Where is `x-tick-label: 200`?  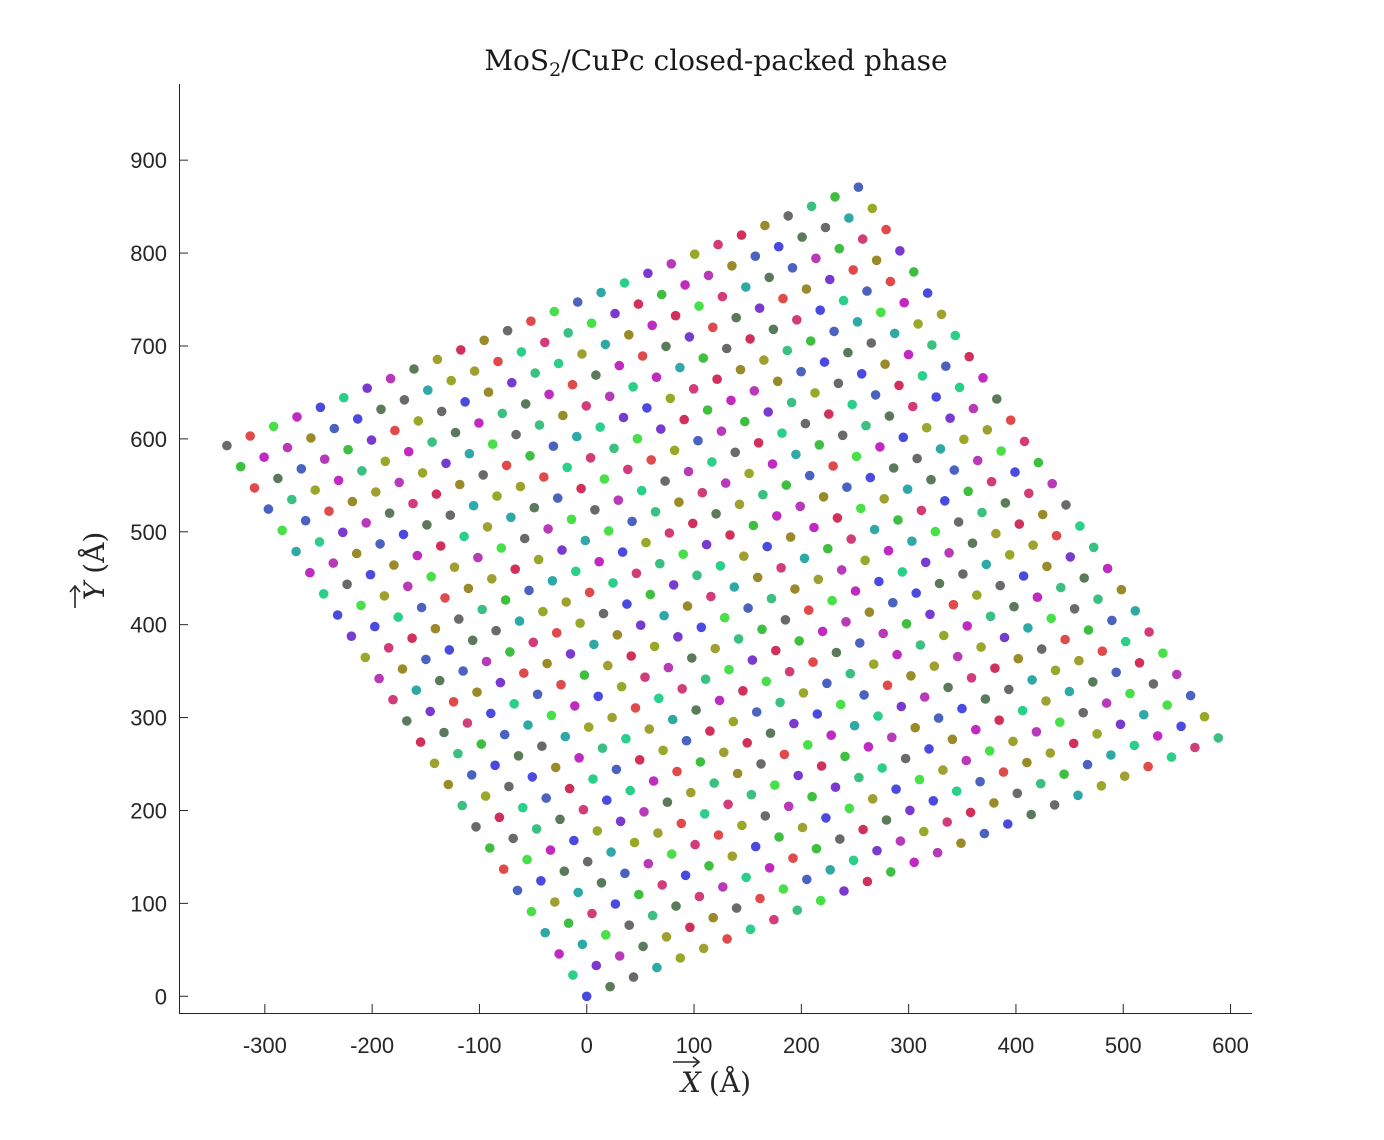
x-tick-label: 200 is located at coordinates (801, 1045).